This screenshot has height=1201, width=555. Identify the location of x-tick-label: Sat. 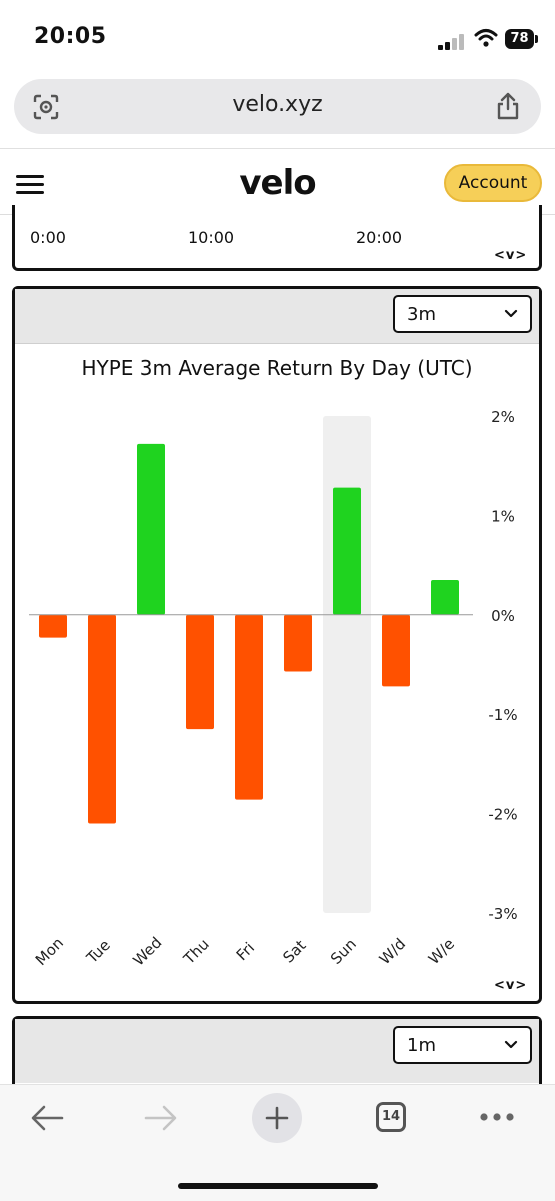
(294, 951).